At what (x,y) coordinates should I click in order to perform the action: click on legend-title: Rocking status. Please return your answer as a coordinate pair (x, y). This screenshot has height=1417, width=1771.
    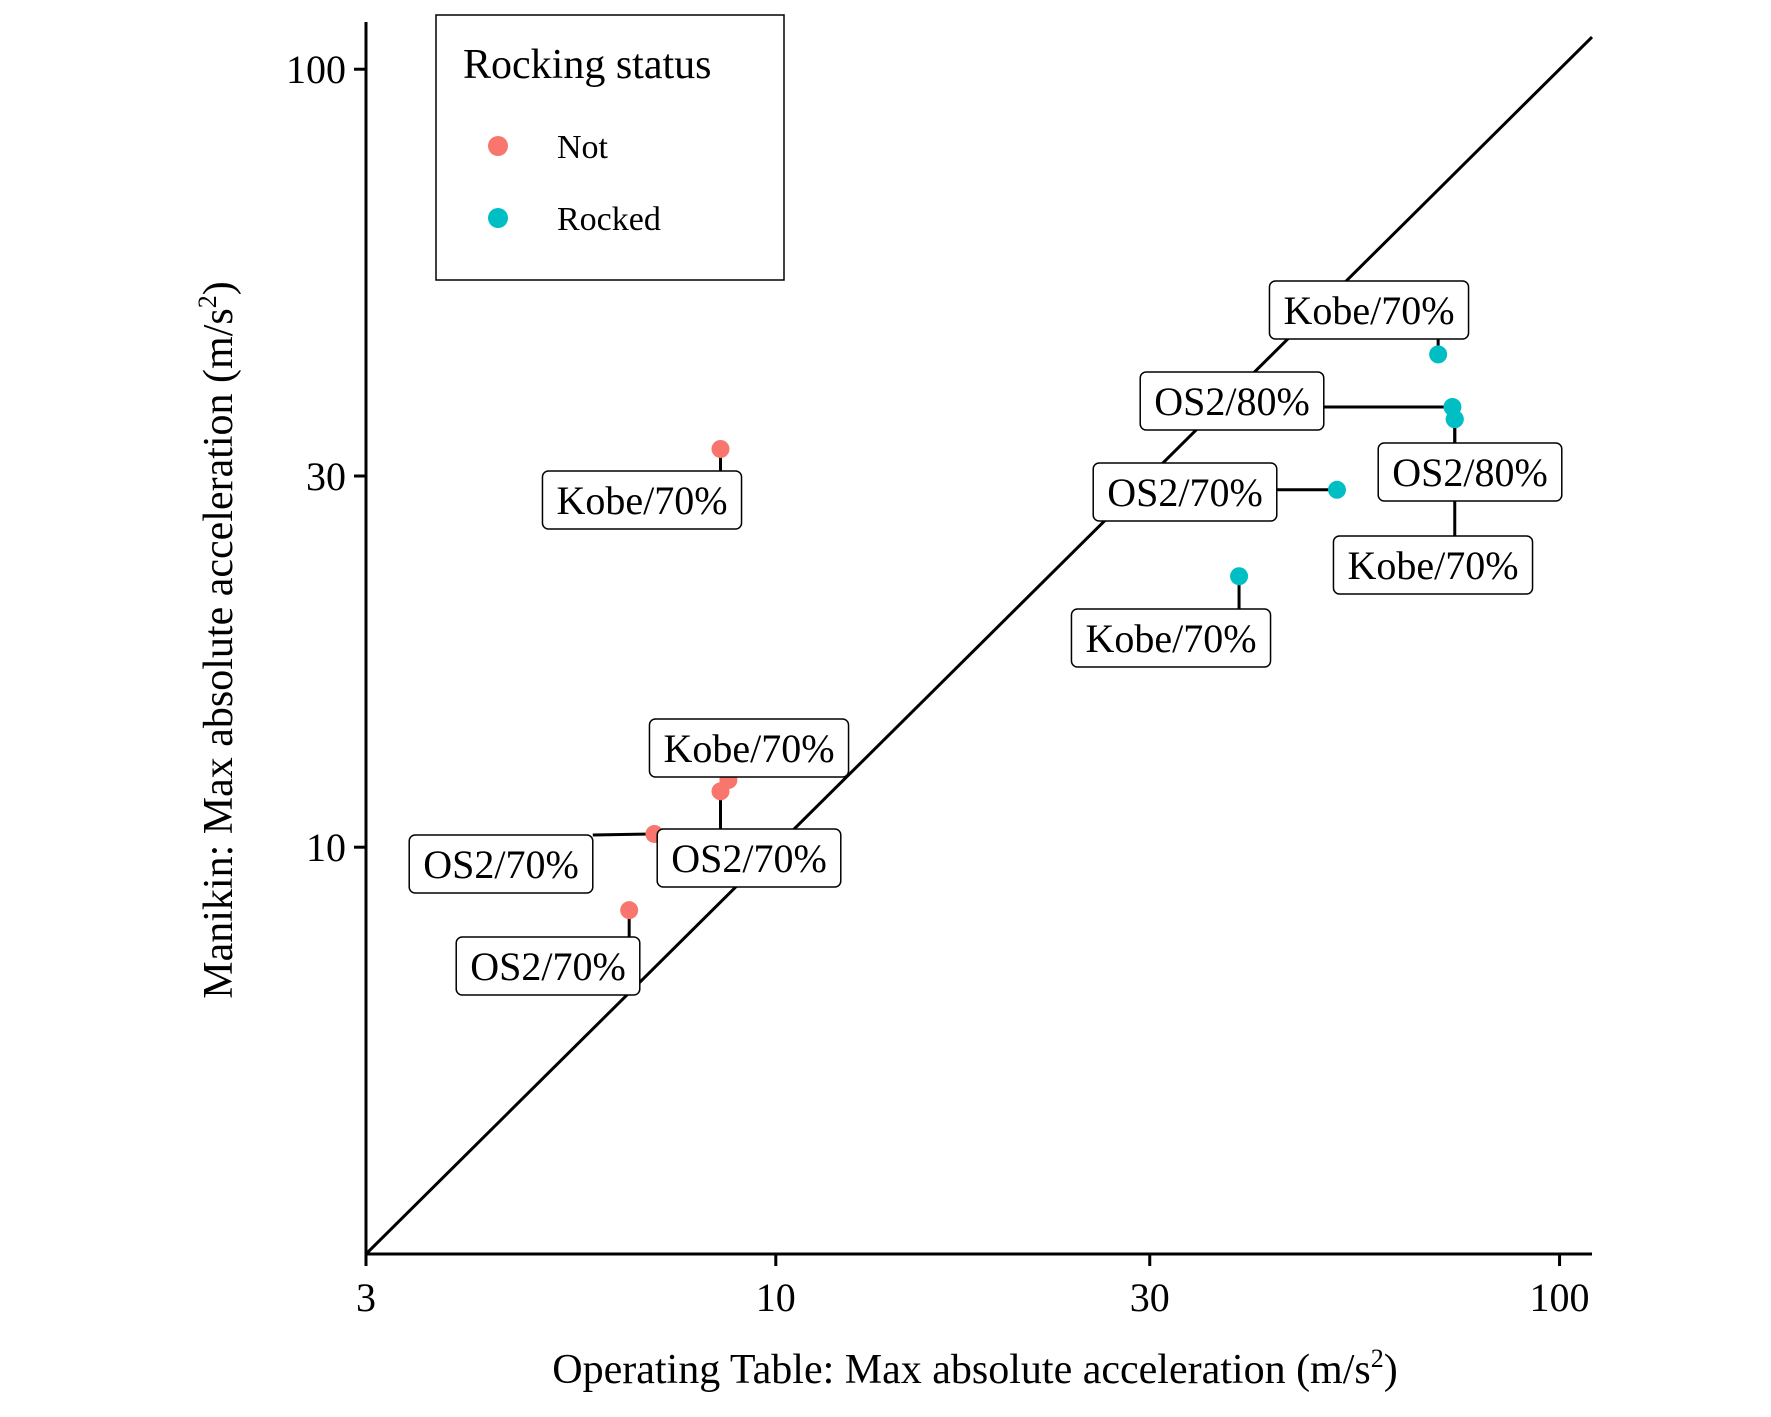
    Looking at the image, I should click on (587, 65).